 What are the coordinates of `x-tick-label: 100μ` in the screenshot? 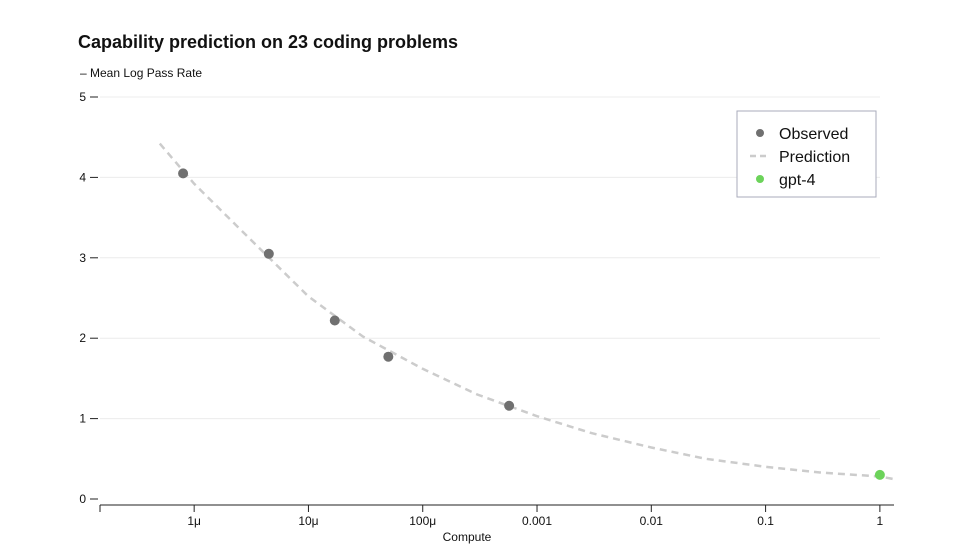 It's located at (422, 521).